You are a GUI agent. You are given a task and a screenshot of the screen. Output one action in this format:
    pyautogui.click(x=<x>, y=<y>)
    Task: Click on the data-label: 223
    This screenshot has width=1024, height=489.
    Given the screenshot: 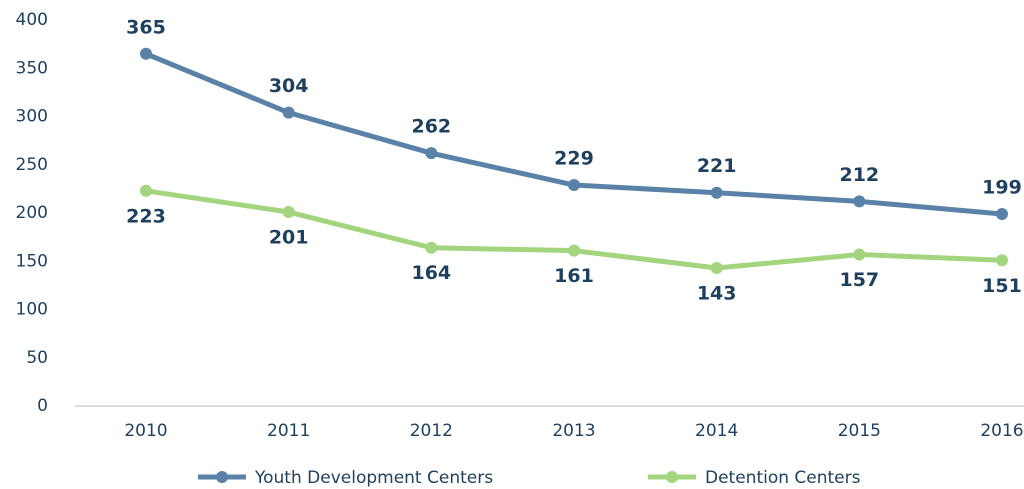 What is the action you would take?
    pyautogui.click(x=146, y=216)
    